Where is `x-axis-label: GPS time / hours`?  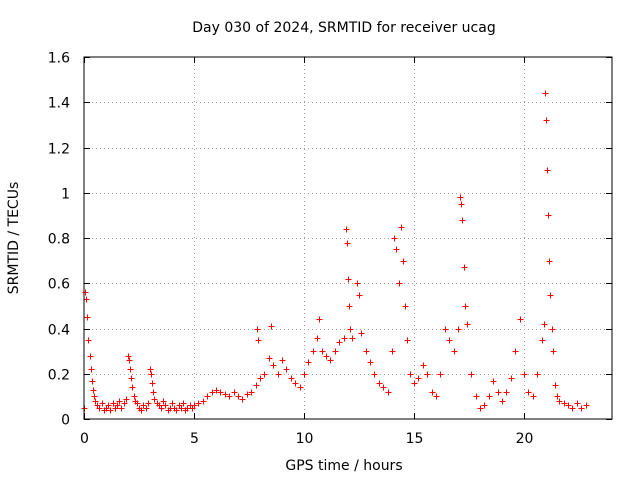
x-axis-label: GPS time / hours is located at coordinates (343, 466).